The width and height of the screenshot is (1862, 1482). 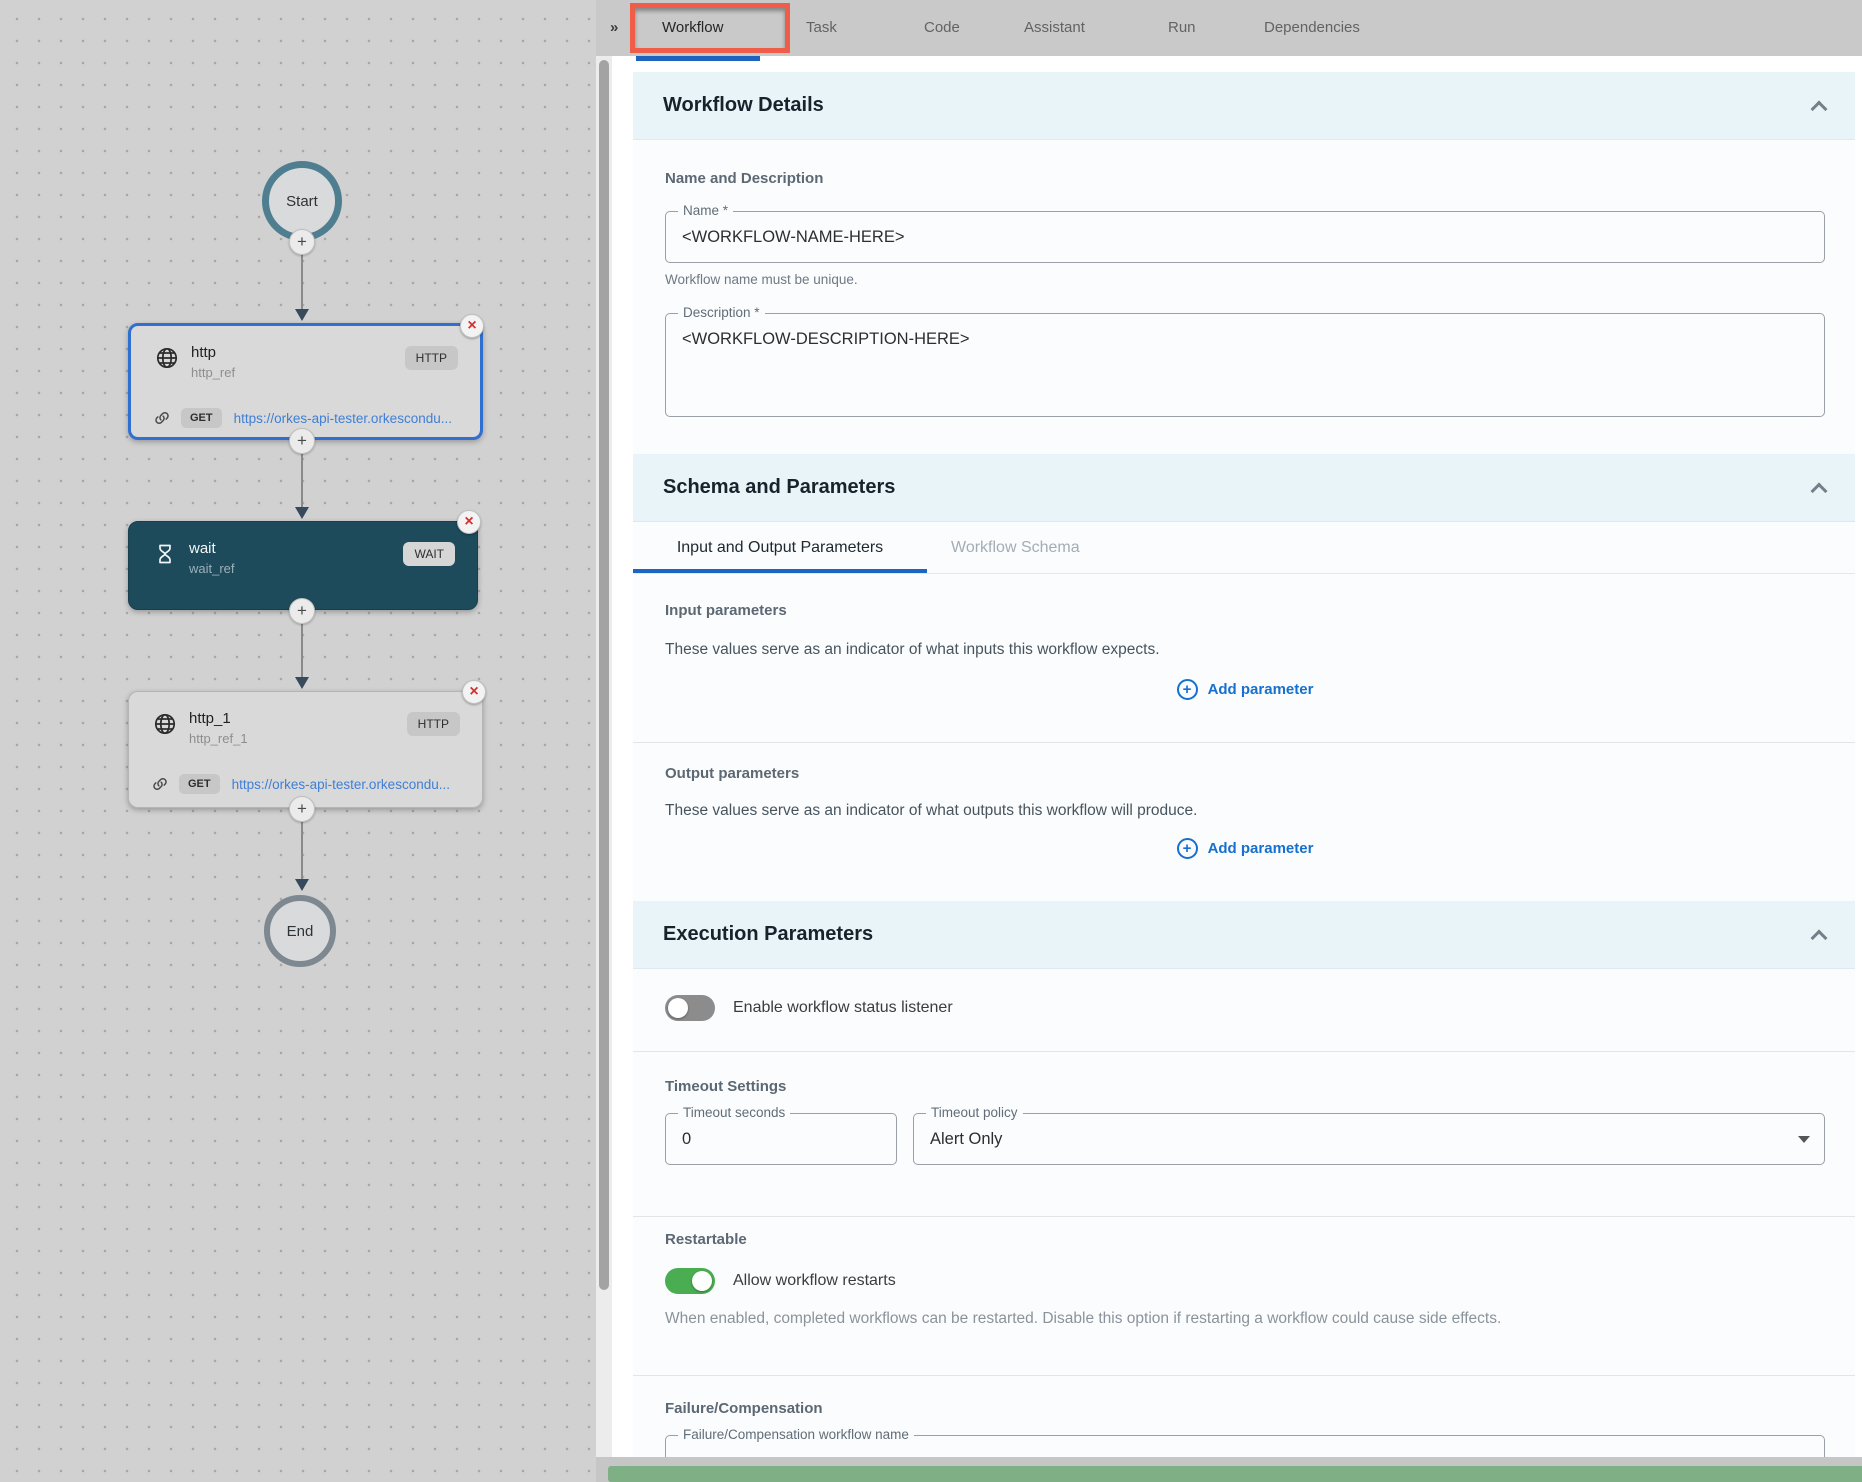 I want to click on tab-workflow-schema: Workflow Schema, so click(x=1015, y=547).